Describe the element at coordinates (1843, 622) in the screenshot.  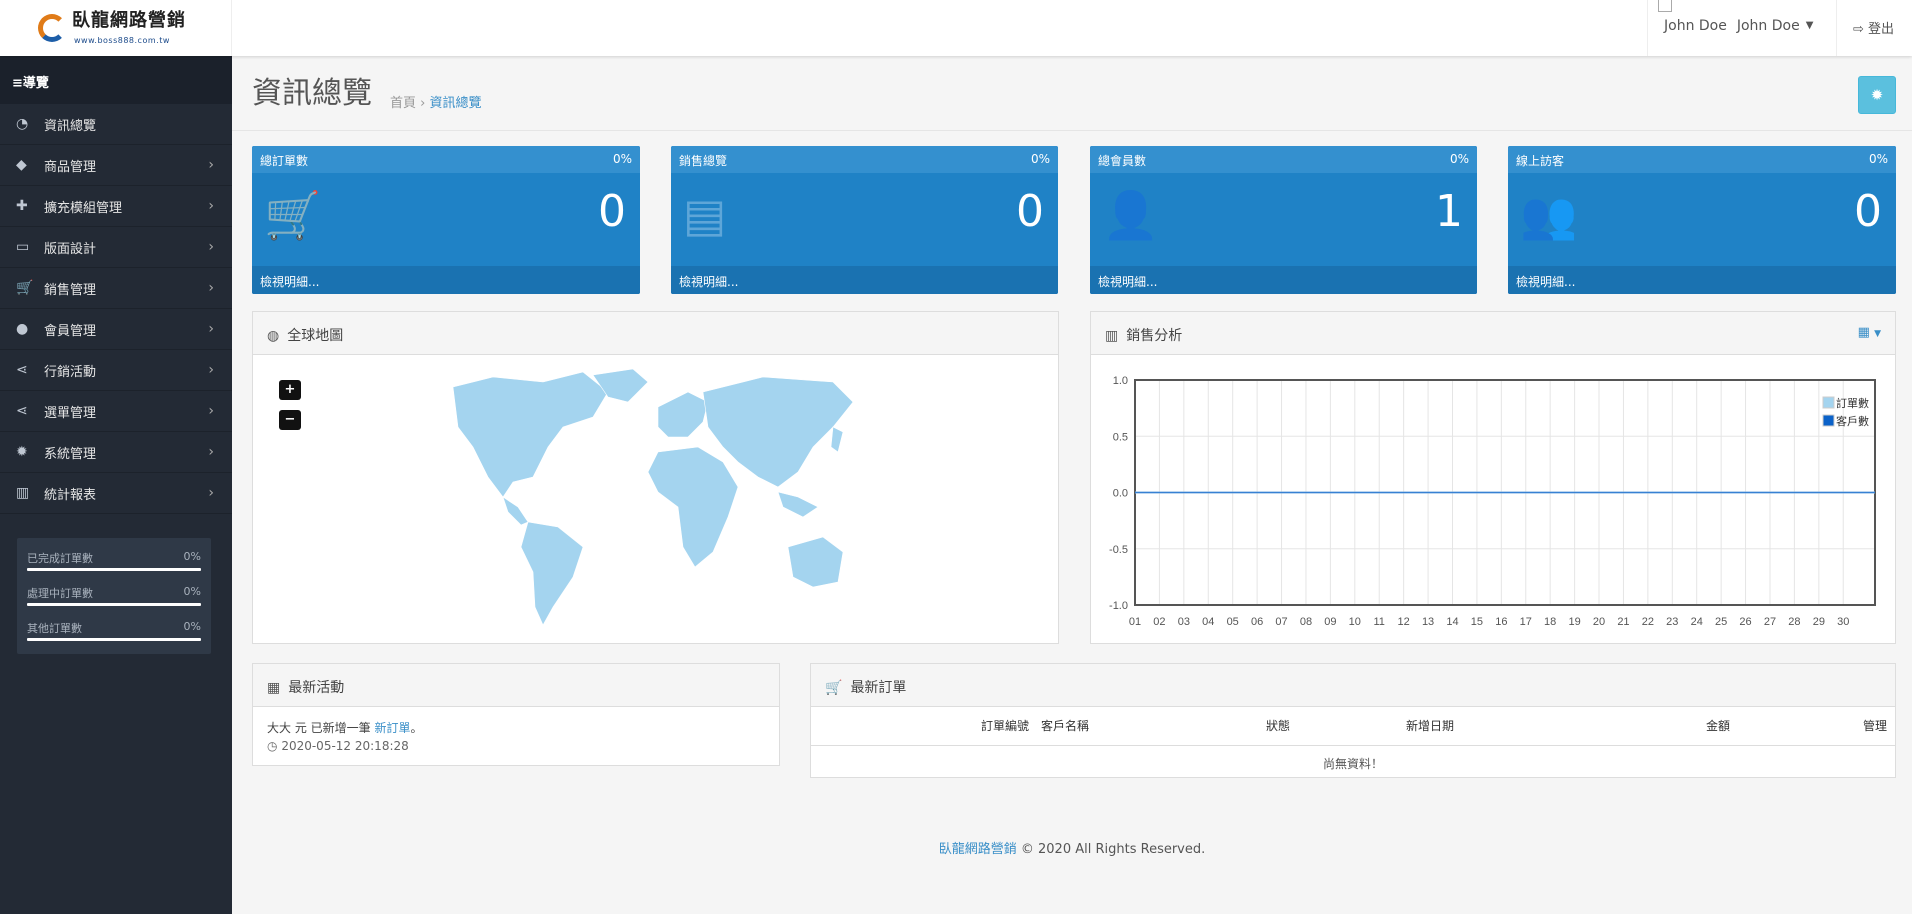
I see `x-tick-label: 30` at that location.